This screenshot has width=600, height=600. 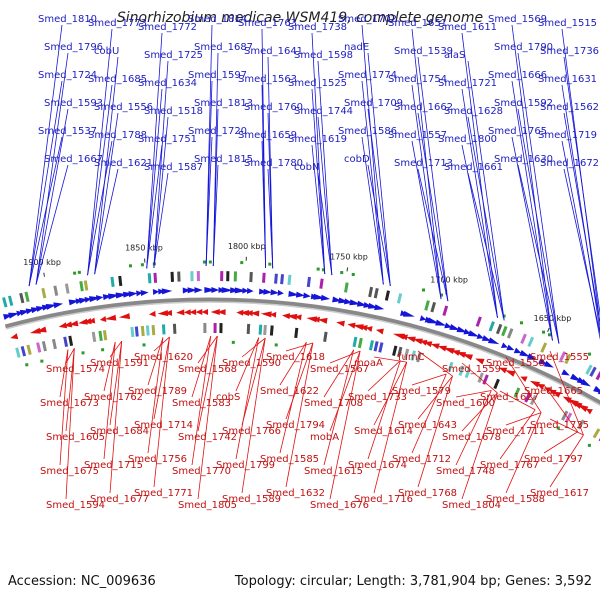 I want to click on forward-gene-label: Smed_1725, so click(x=173, y=55).